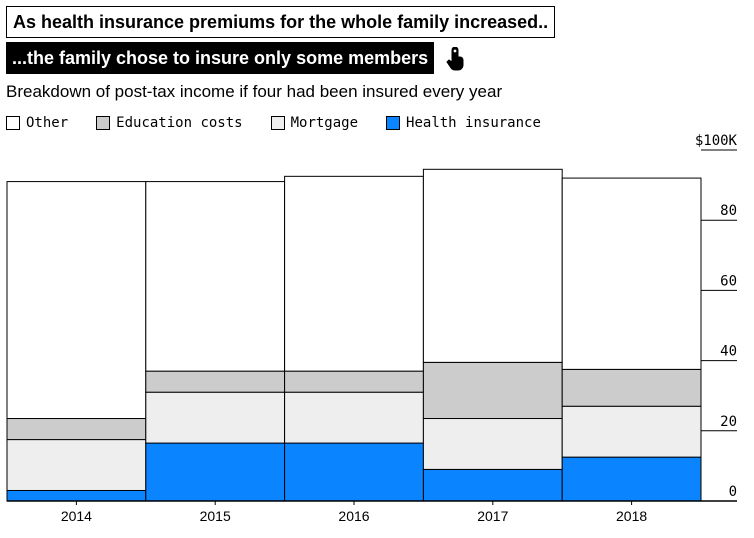  Describe the element at coordinates (728, 352) in the screenshot. I see `y-tick-label-40: 40` at that location.